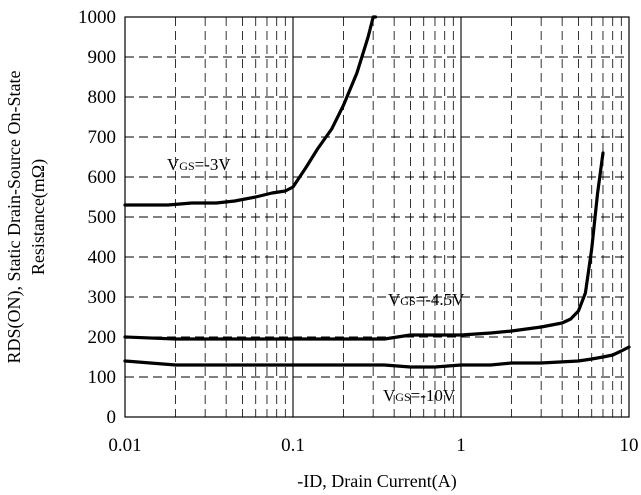  I want to click on y-tick-label: 1000, so click(97, 17).